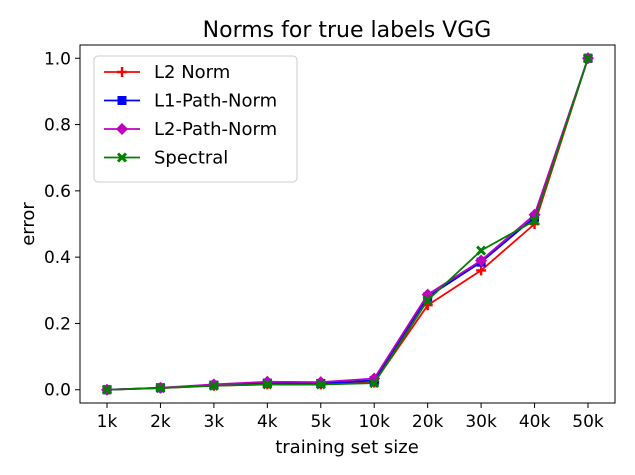 The height and width of the screenshot is (475, 635). Describe the element at coordinates (57, 324) in the screenshot. I see `y-tick-label: 0.2` at that location.